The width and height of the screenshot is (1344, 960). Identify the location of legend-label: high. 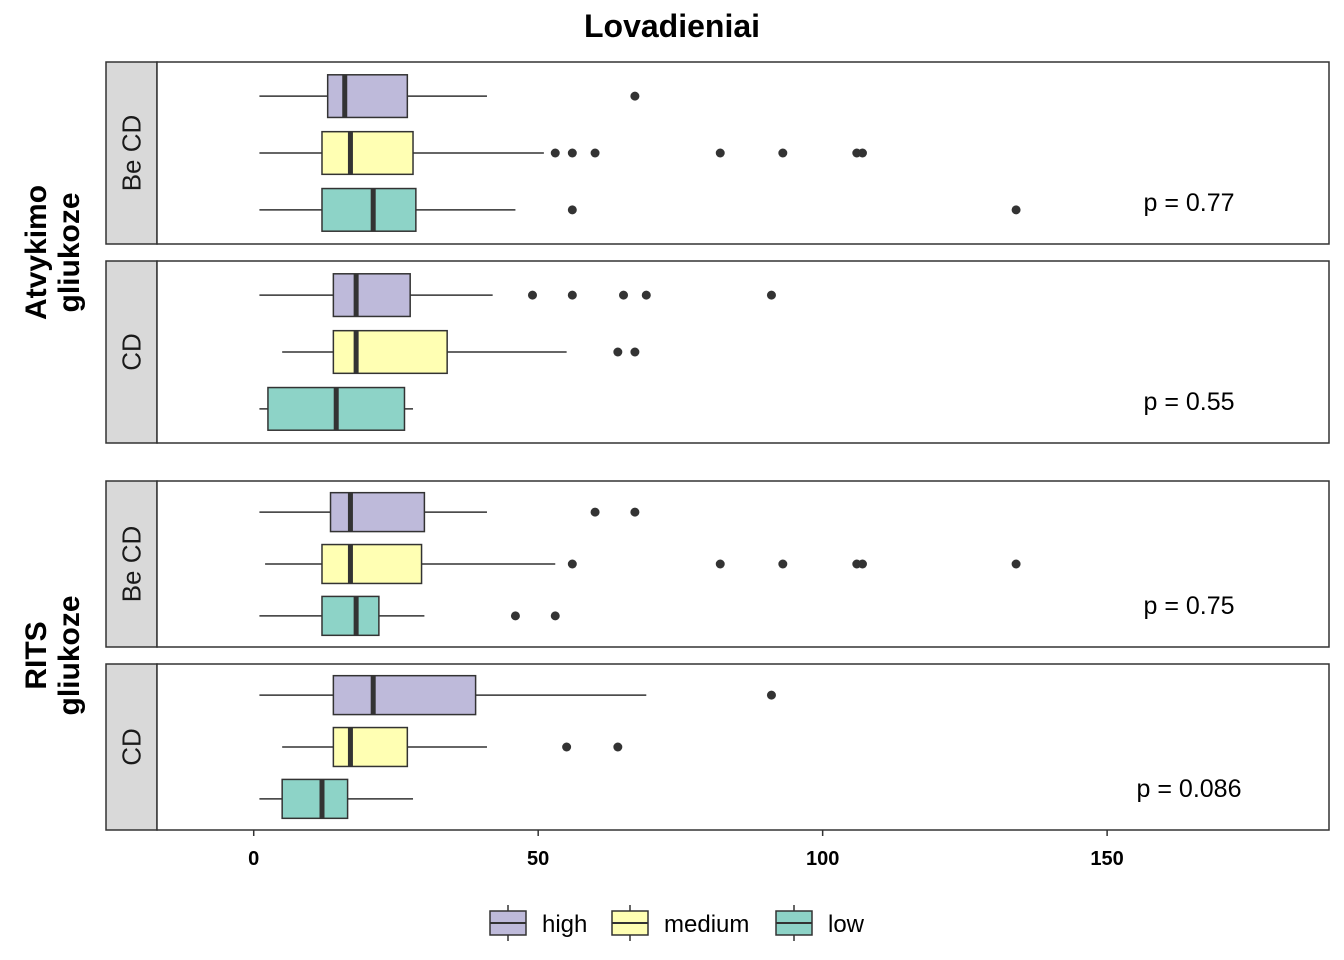
(564, 924).